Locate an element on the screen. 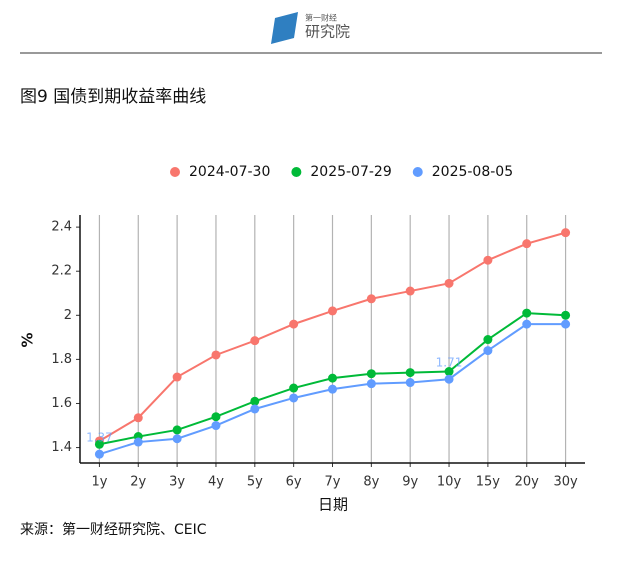  logo: 第一财经 研究院 is located at coordinates (310, 28).